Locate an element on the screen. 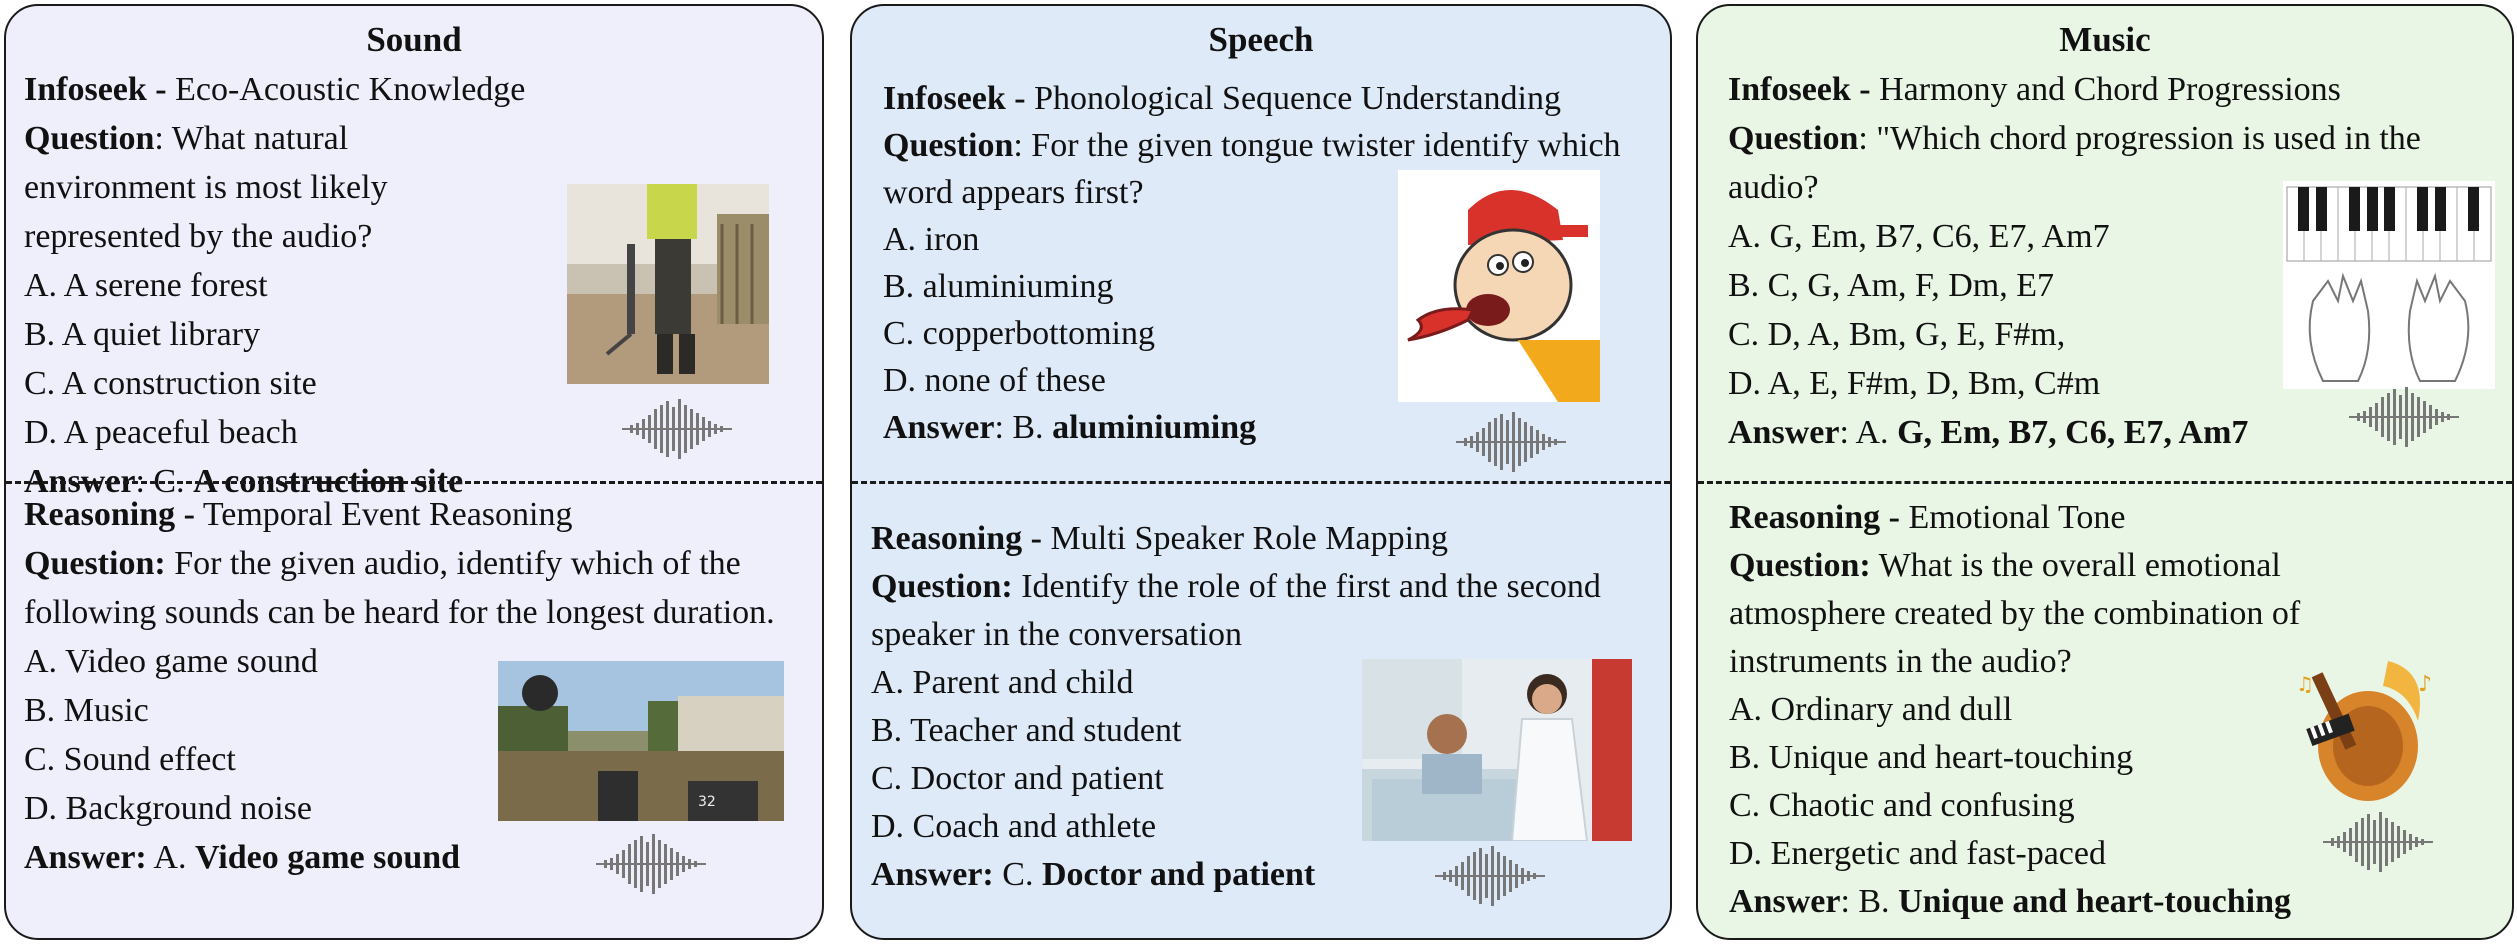 This screenshot has width=2517, height=946. panel-title: Speech is located at coordinates (1261, 39).